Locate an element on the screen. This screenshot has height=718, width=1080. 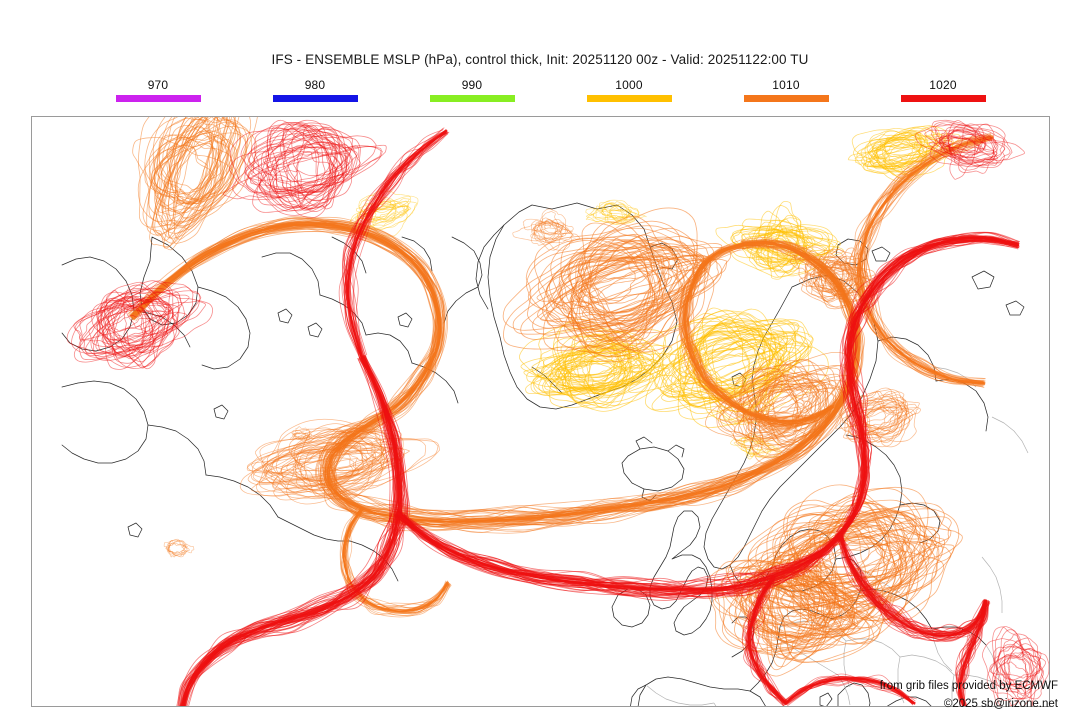
data-source-credit: from grib files provided by ECMWF is located at coordinates (968, 686).